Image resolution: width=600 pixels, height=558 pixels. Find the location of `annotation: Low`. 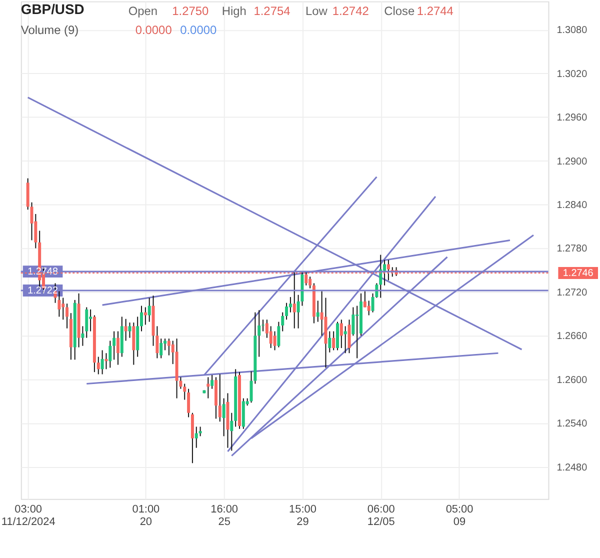

annotation: Low is located at coordinates (316, 11).